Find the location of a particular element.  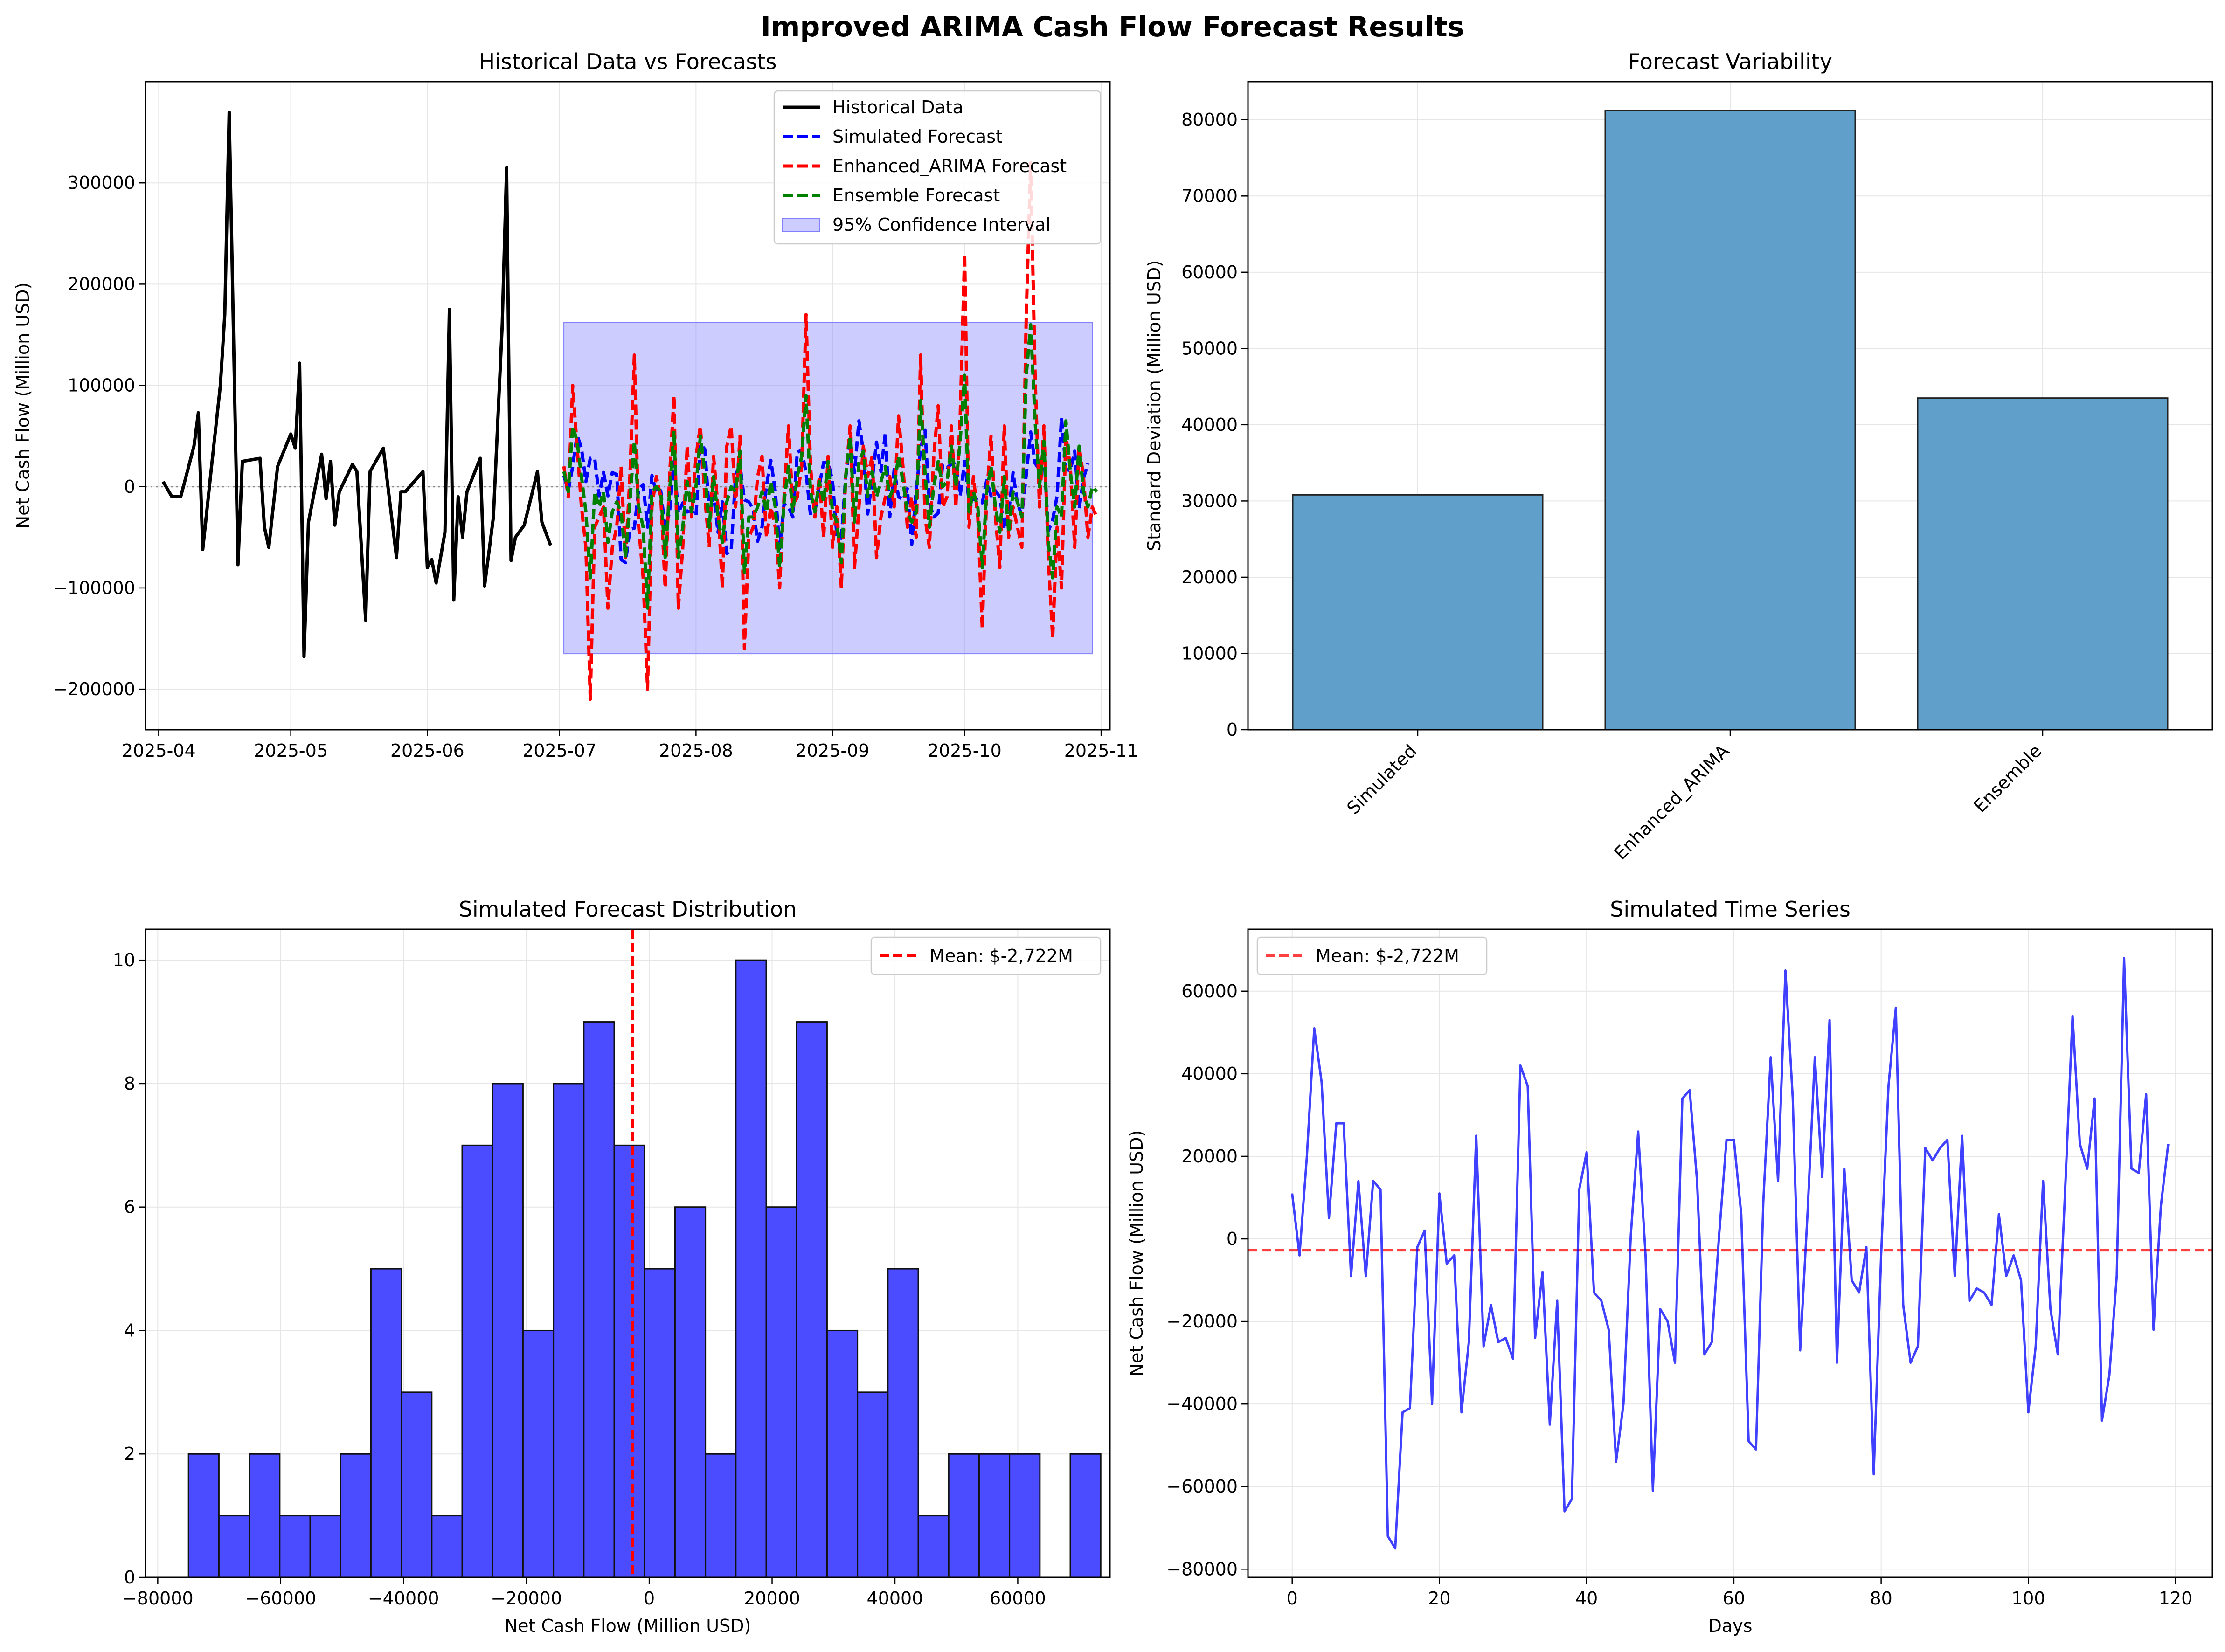

p1-xtick-label: 2025-06 is located at coordinates (427, 750).